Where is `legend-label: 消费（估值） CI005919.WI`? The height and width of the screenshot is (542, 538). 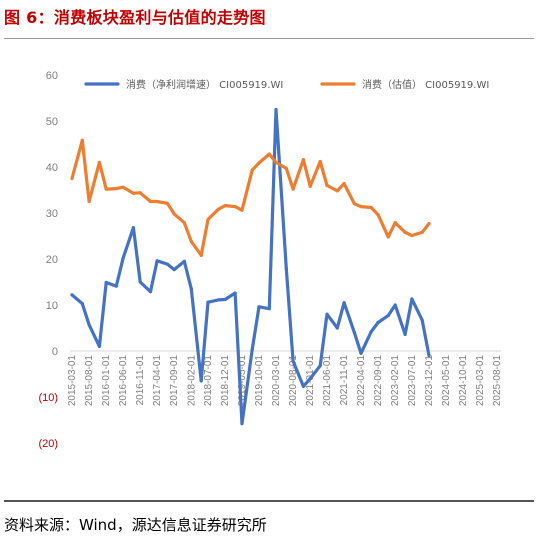
legend-label: 消费（估值） CI005919.WI is located at coordinates (425, 84).